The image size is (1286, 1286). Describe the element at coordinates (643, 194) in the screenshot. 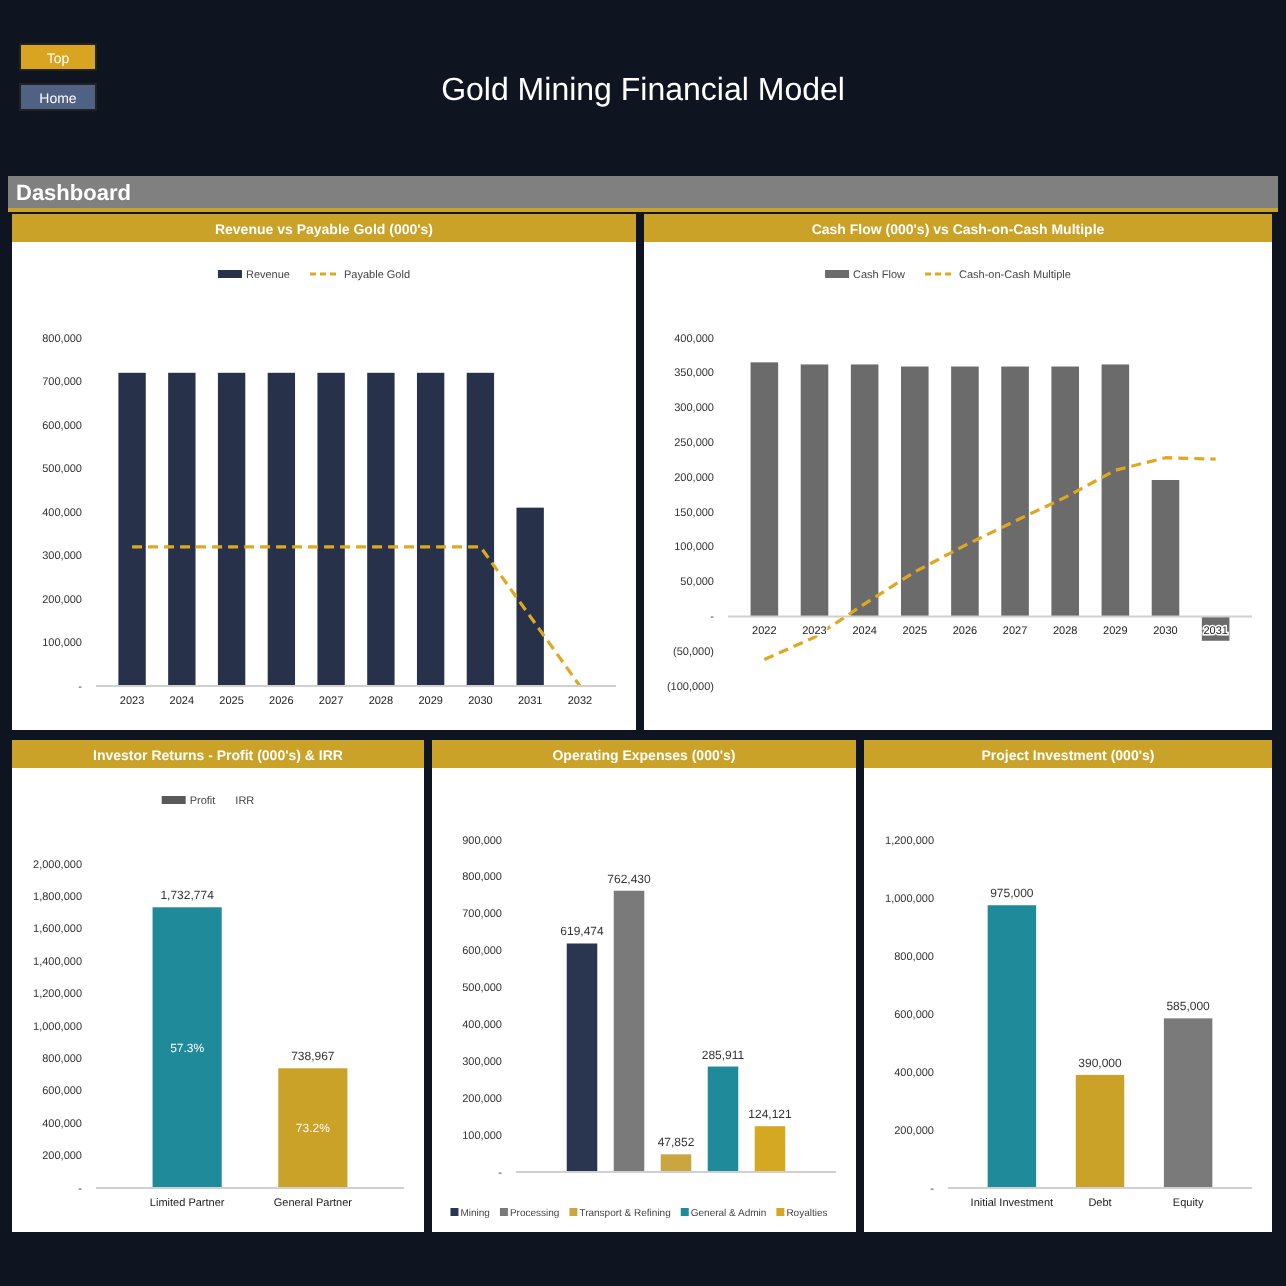

I see `dashboard-header: Dashboard` at that location.